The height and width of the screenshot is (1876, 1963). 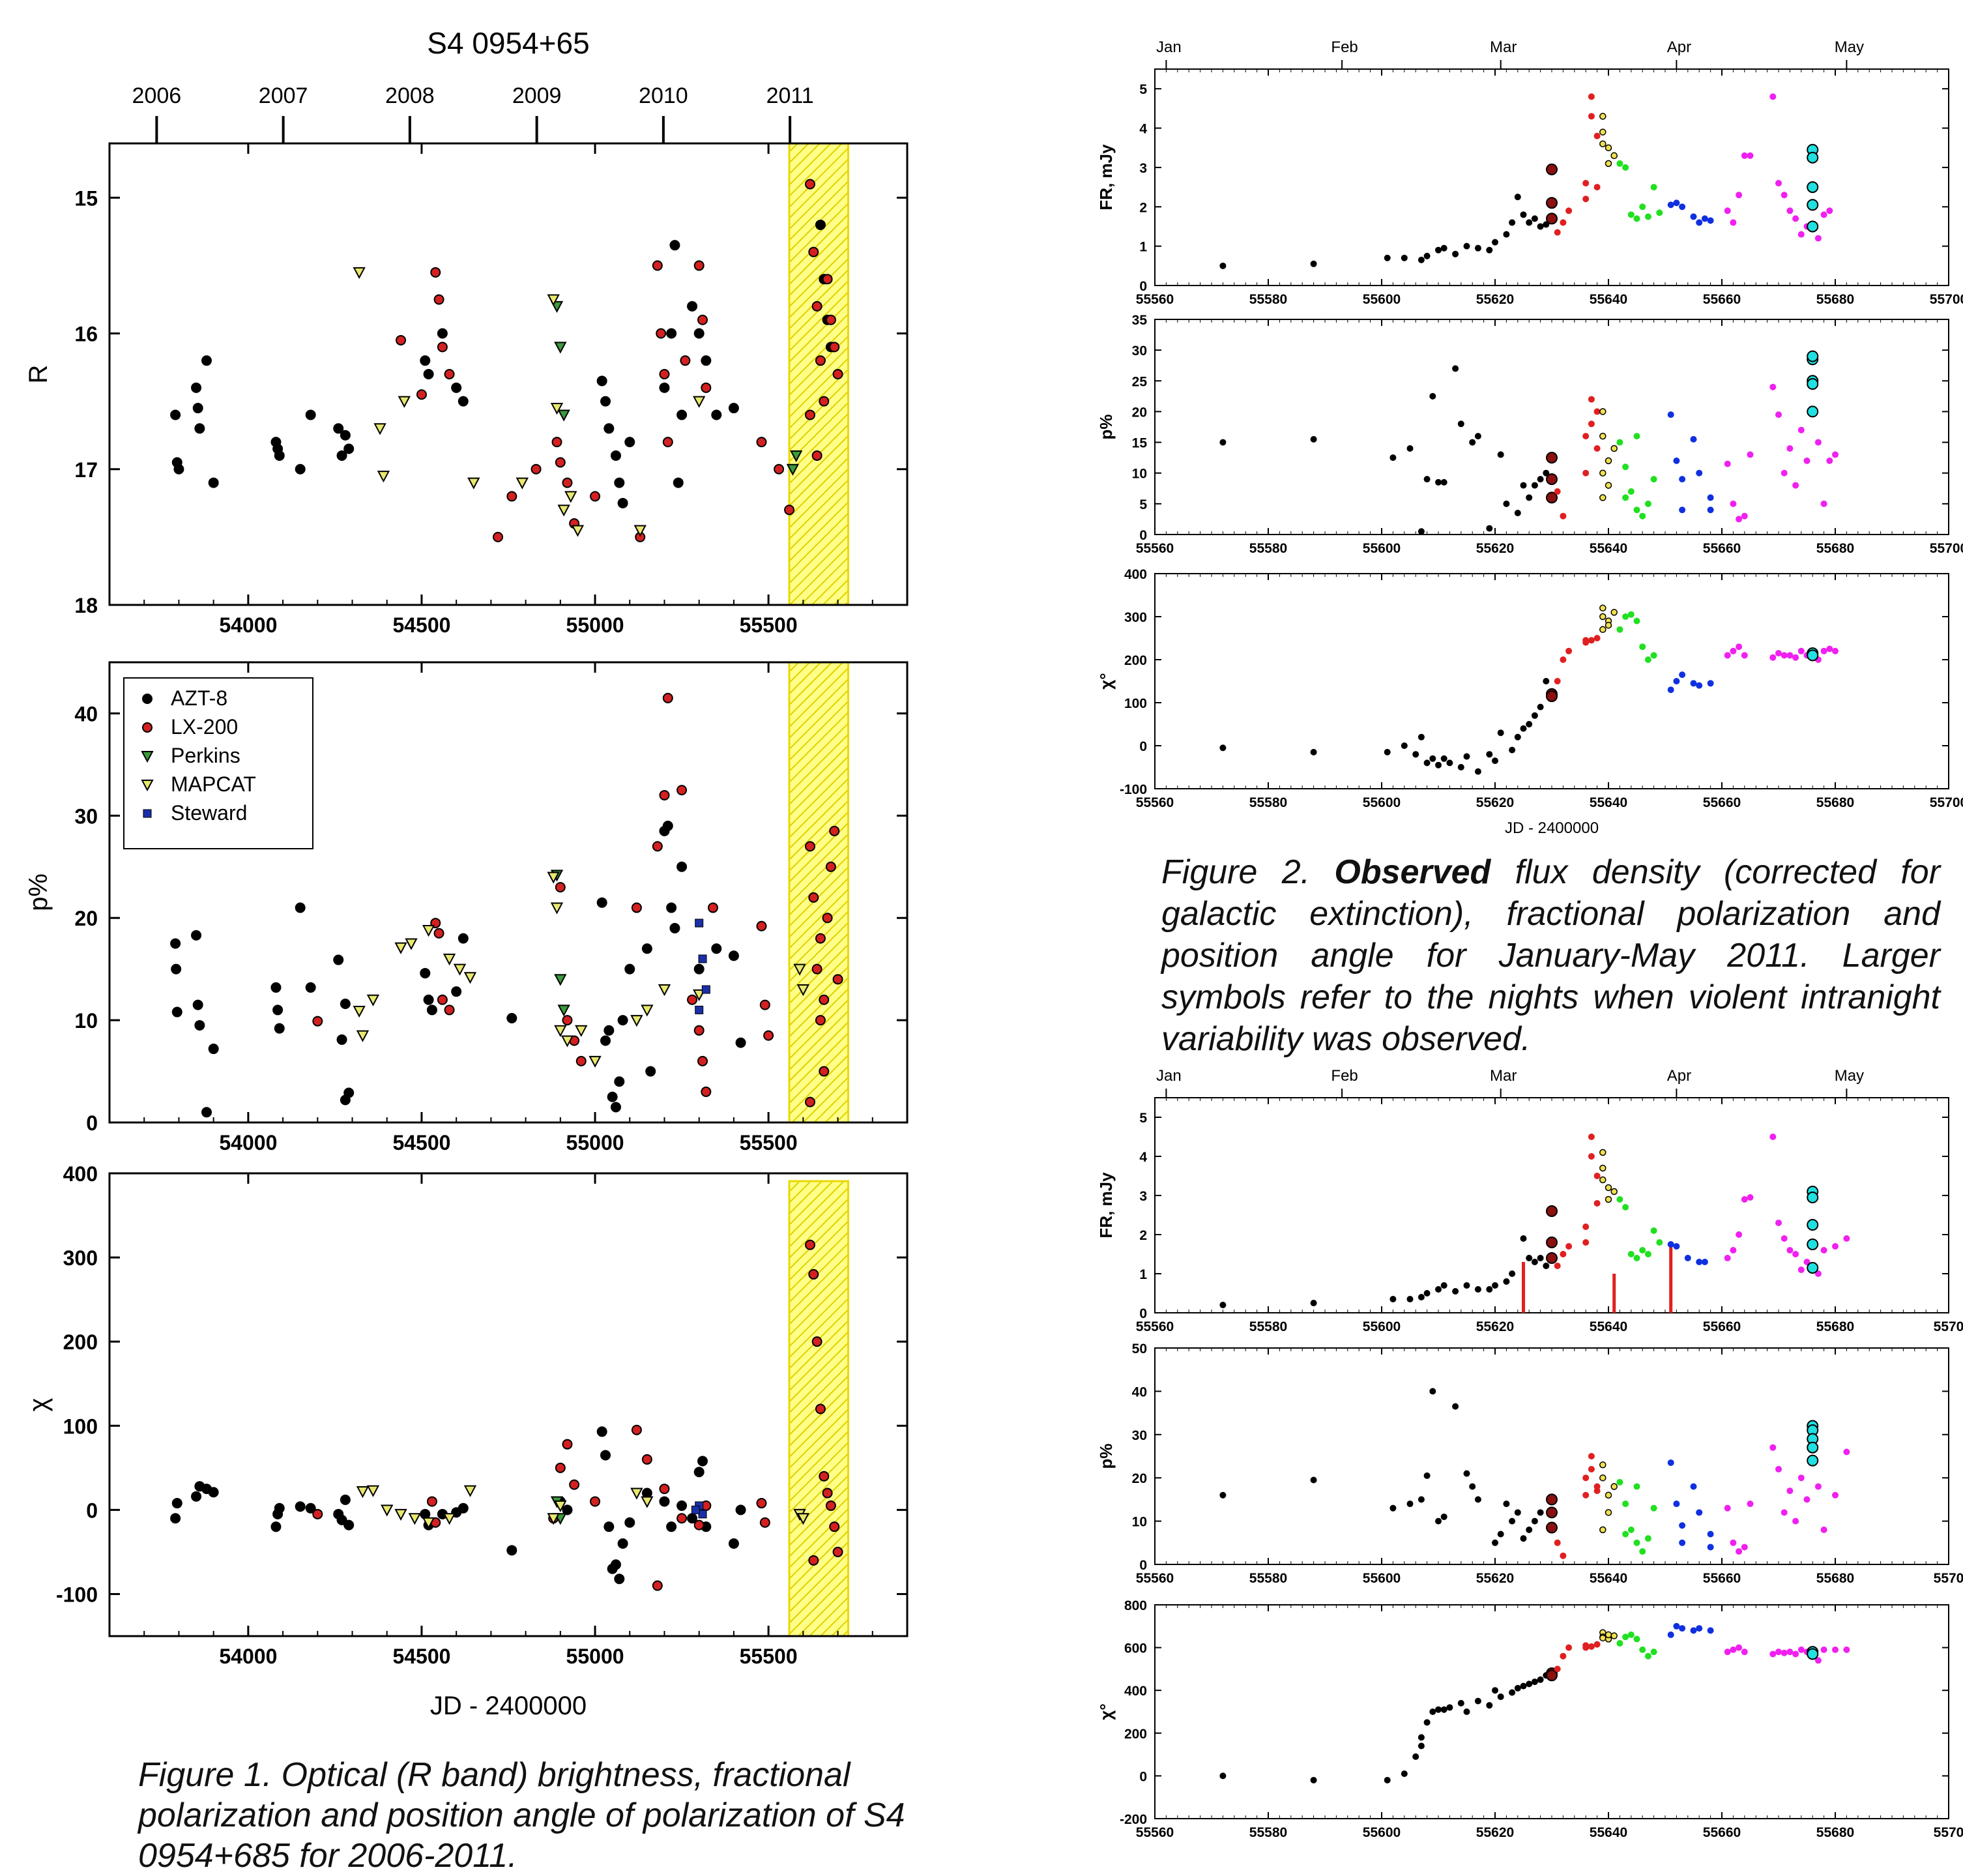 What do you see at coordinates (77, 1595) in the screenshot?
I see `y-tick-label: -100` at bounding box center [77, 1595].